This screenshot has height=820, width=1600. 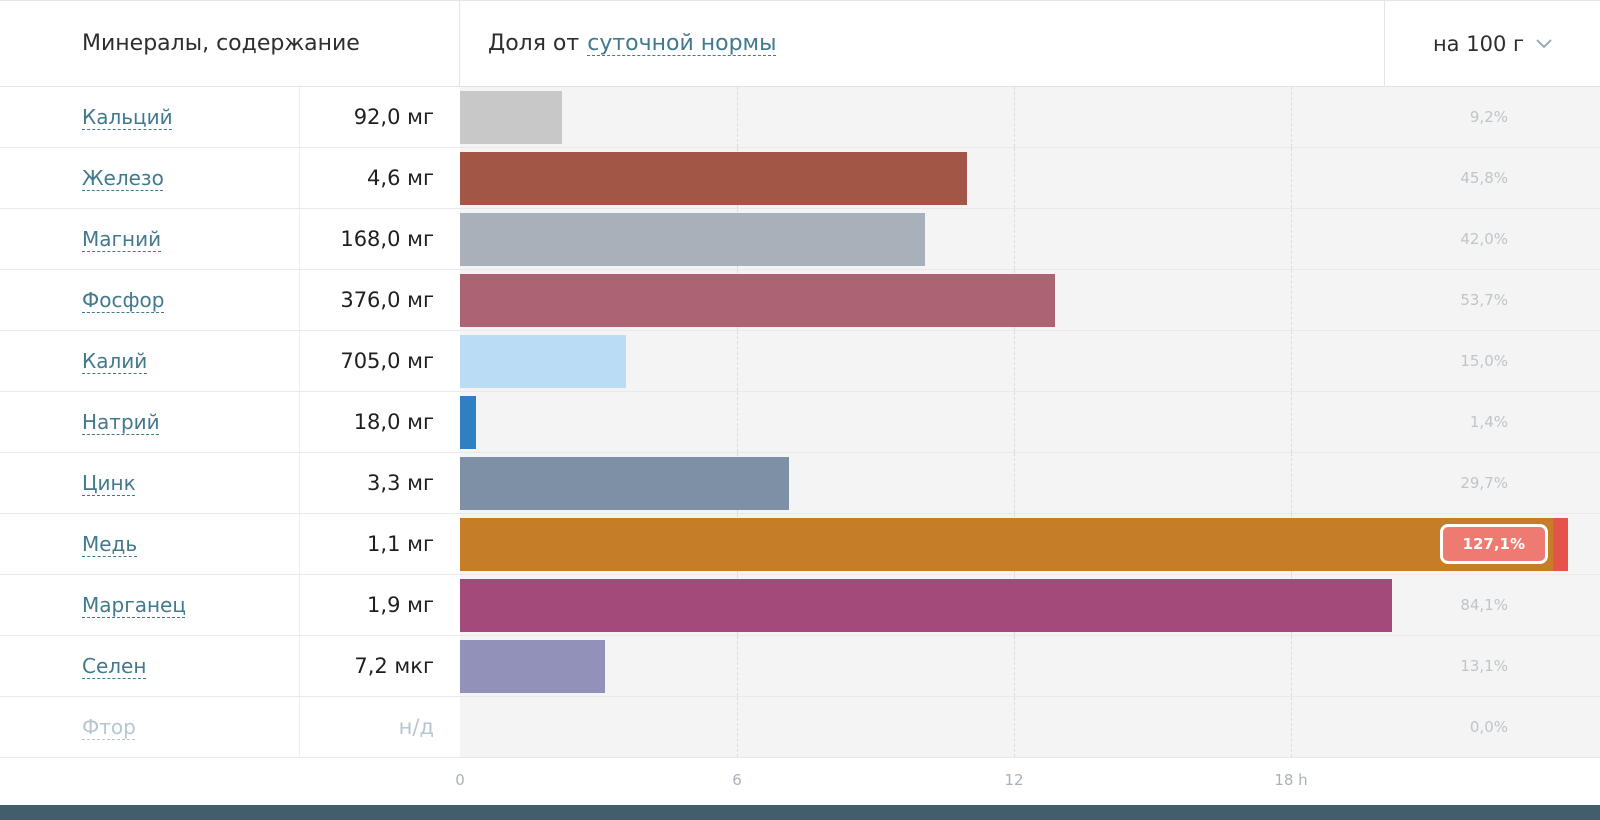 What do you see at coordinates (150, 666) in the screenshot?
I see `mineral-name-cell: Селен` at bounding box center [150, 666].